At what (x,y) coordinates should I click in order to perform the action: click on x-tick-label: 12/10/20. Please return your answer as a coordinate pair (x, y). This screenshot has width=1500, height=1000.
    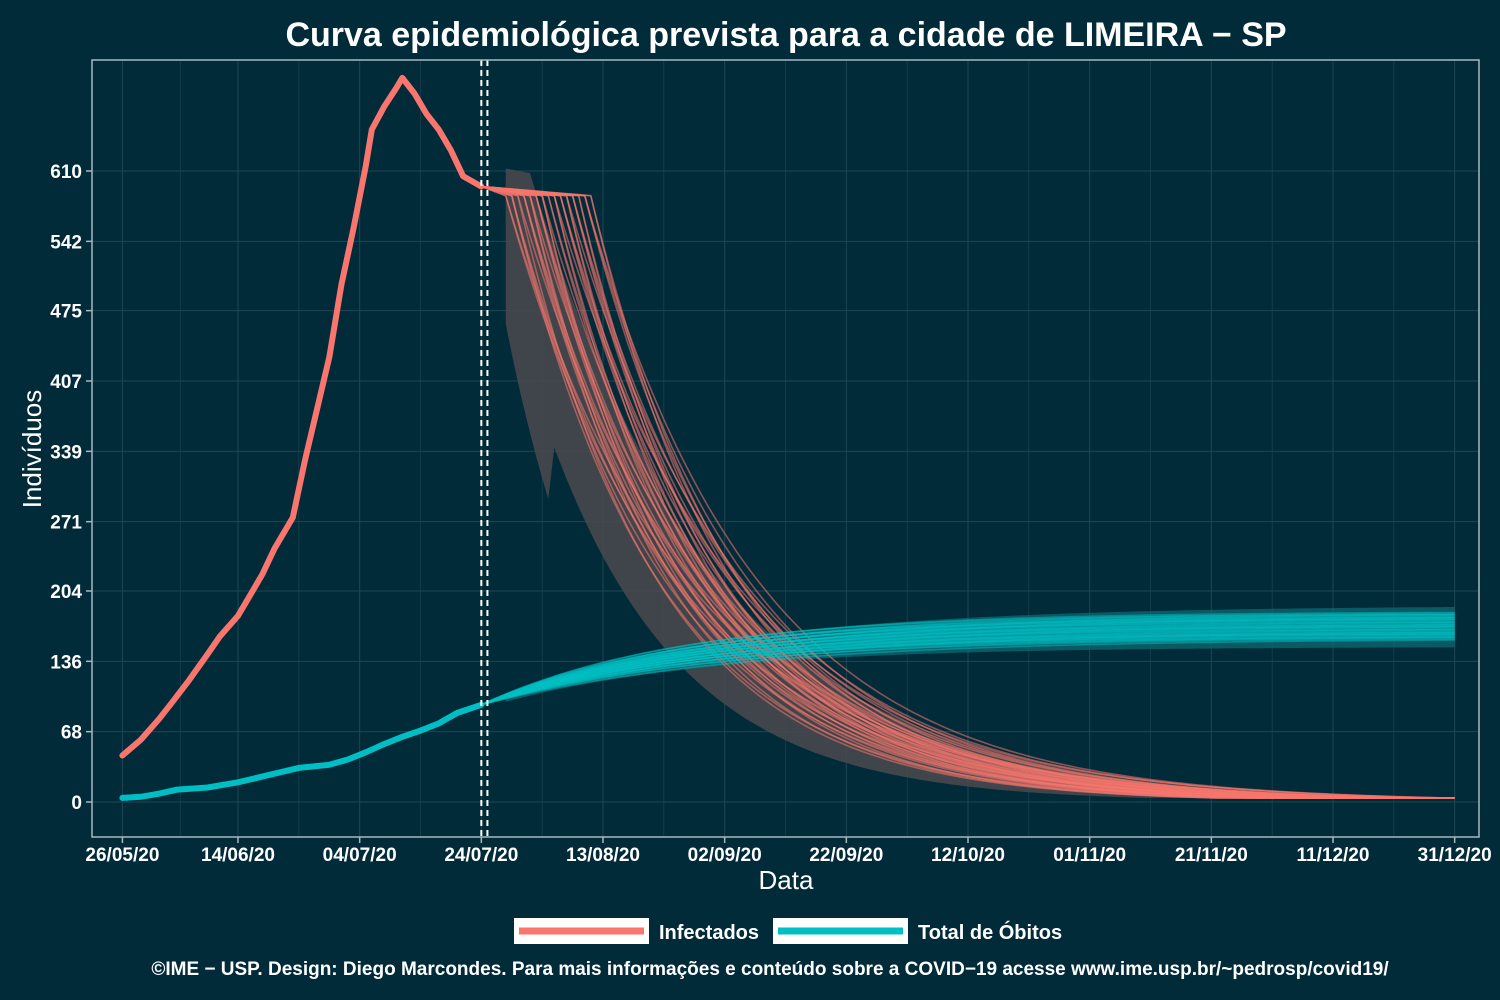
    Looking at the image, I should click on (968, 855).